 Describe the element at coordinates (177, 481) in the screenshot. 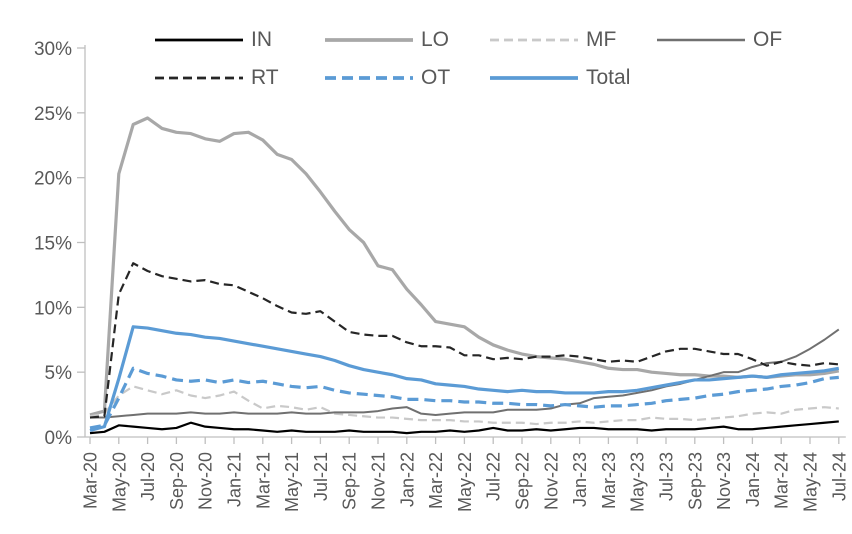

I see `x-tick-label: Sep-20` at that location.